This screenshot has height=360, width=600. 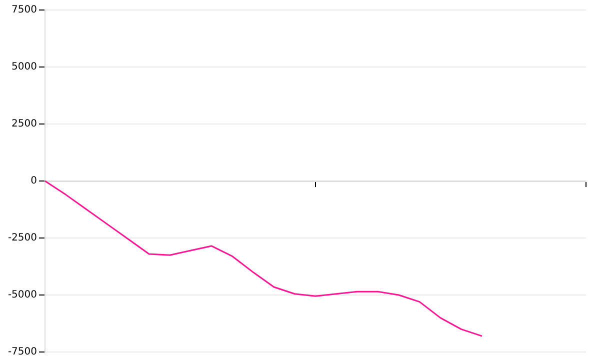 What do you see at coordinates (24, 10) in the screenshot?
I see `y-tick-label: 7500` at bounding box center [24, 10].